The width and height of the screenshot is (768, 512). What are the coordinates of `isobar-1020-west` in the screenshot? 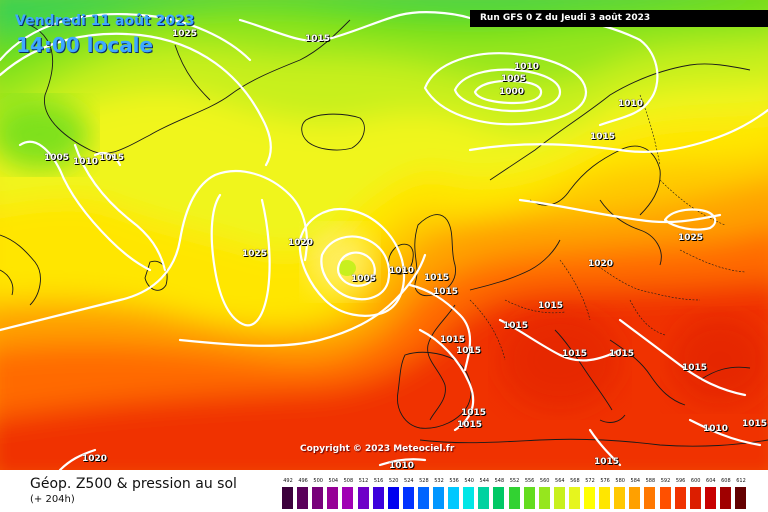 It's located at (154, 251).